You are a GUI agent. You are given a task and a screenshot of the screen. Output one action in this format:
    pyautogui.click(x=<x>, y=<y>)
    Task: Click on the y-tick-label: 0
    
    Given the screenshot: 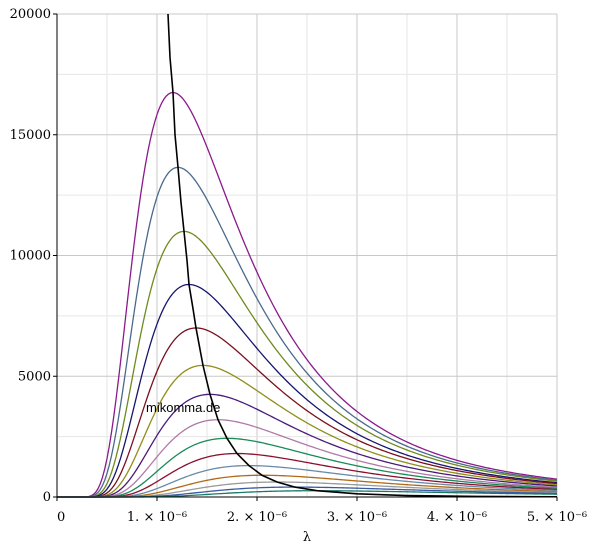 What is the action you would take?
    pyautogui.click(x=47, y=497)
    